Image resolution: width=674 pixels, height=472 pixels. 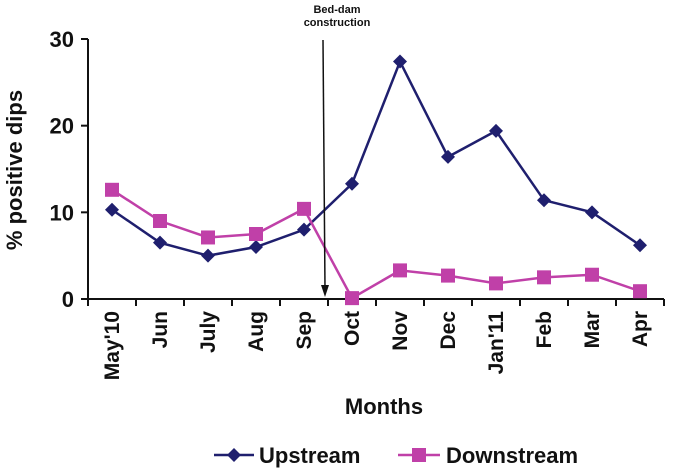 I want to click on x-axis-title: Months, so click(x=384, y=406).